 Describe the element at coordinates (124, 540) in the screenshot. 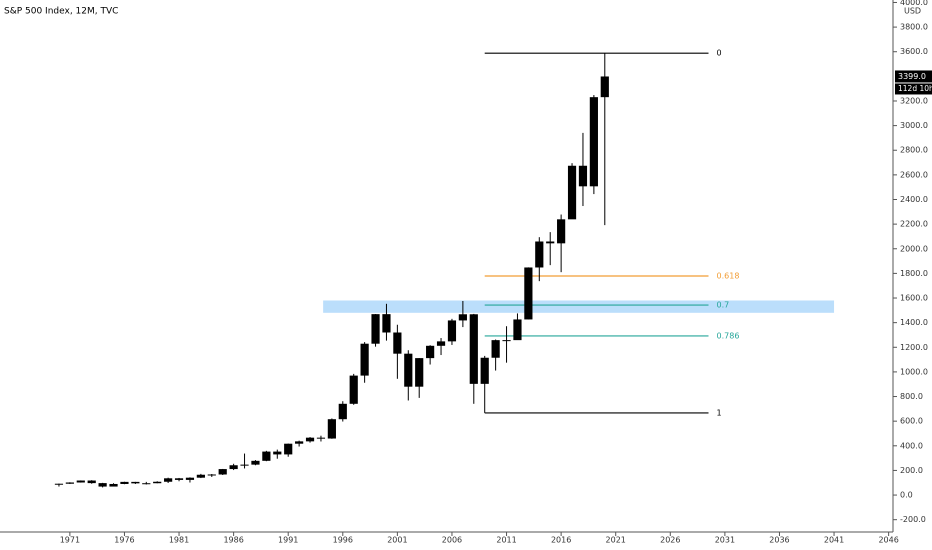

I see `x-tick-label: 1976` at that location.